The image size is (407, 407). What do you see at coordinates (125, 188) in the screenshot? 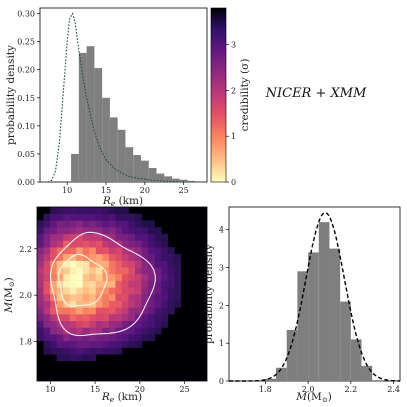
I see `radius-histogram-xticks: 10 15 20 25` at bounding box center [125, 188].